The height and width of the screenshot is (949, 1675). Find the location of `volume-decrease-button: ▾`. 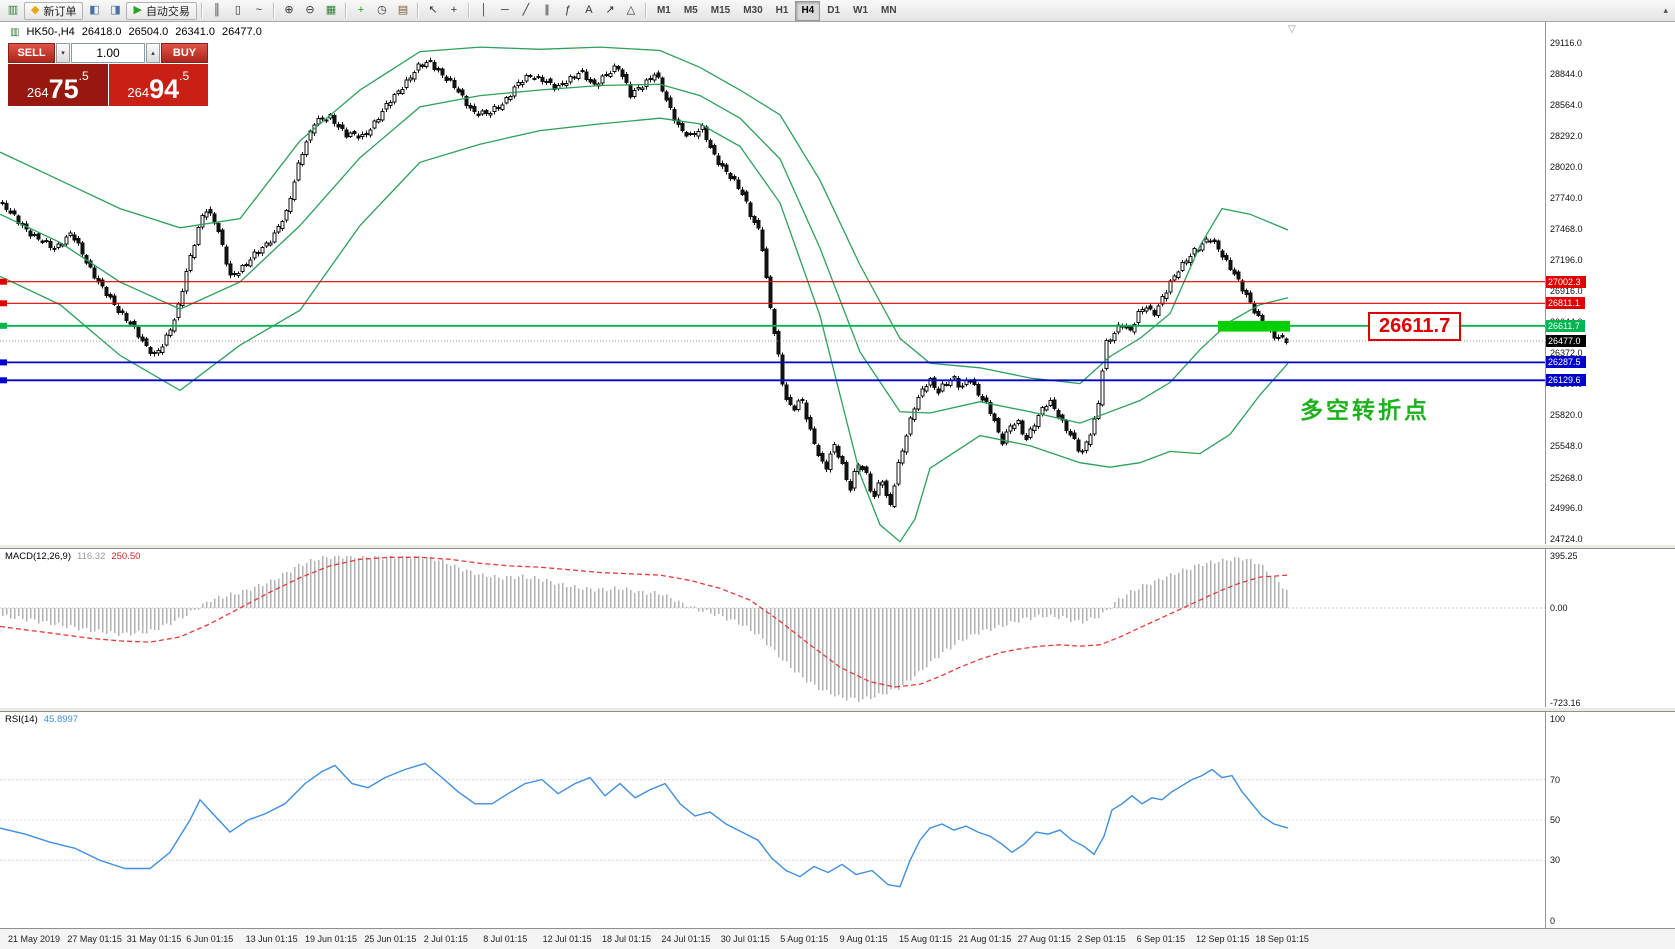

volume-decrease-button: ▾ is located at coordinates (63, 53).